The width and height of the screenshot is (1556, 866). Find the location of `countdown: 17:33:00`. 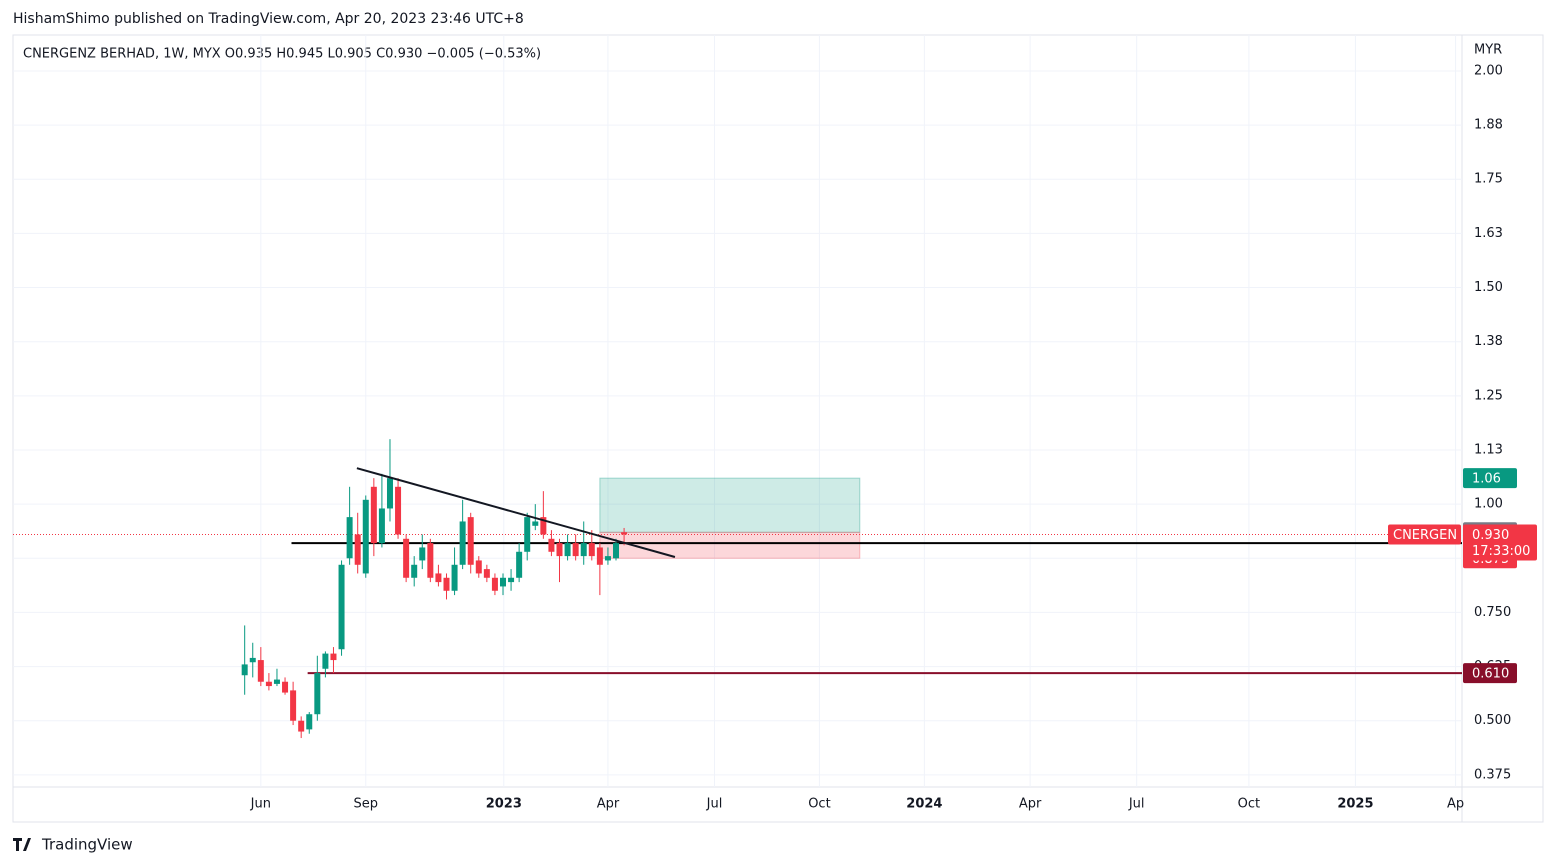

countdown: 17:33:00 is located at coordinates (1501, 551).